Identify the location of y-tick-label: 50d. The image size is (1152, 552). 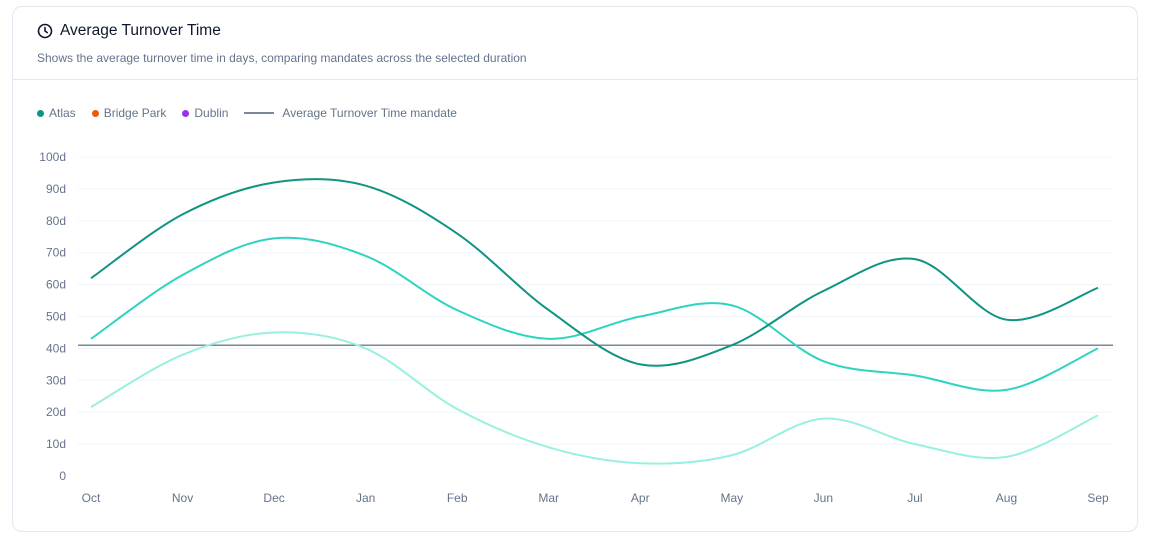
(56, 317).